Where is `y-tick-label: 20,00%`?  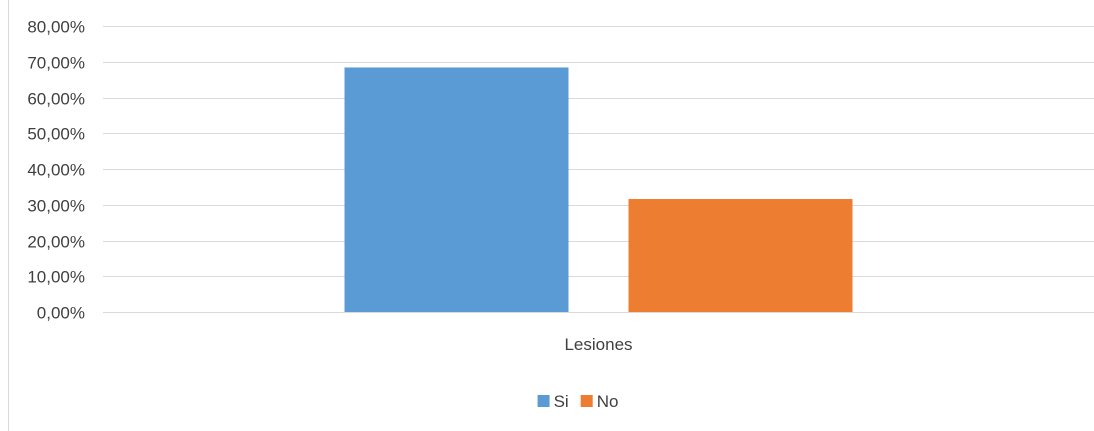
y-tick-label: 20,00% is located at coordinates (56, 242).